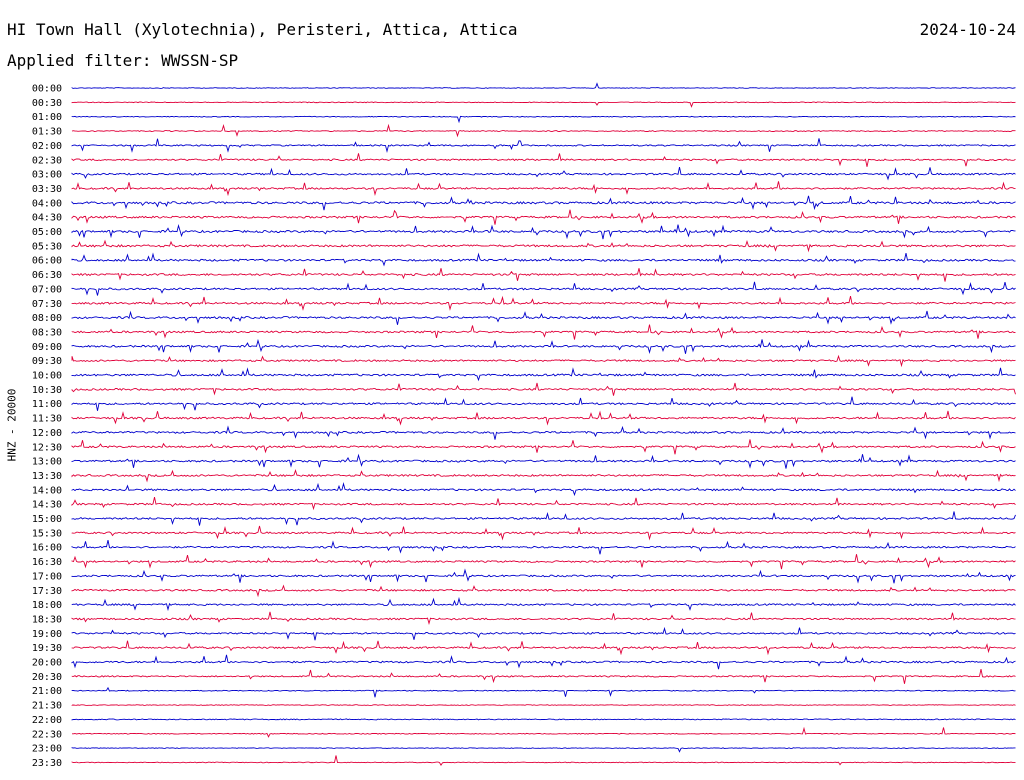 This screenshot has height=780, width=1024. I want to click on row-time-label: 22:30, so click(47, 734).